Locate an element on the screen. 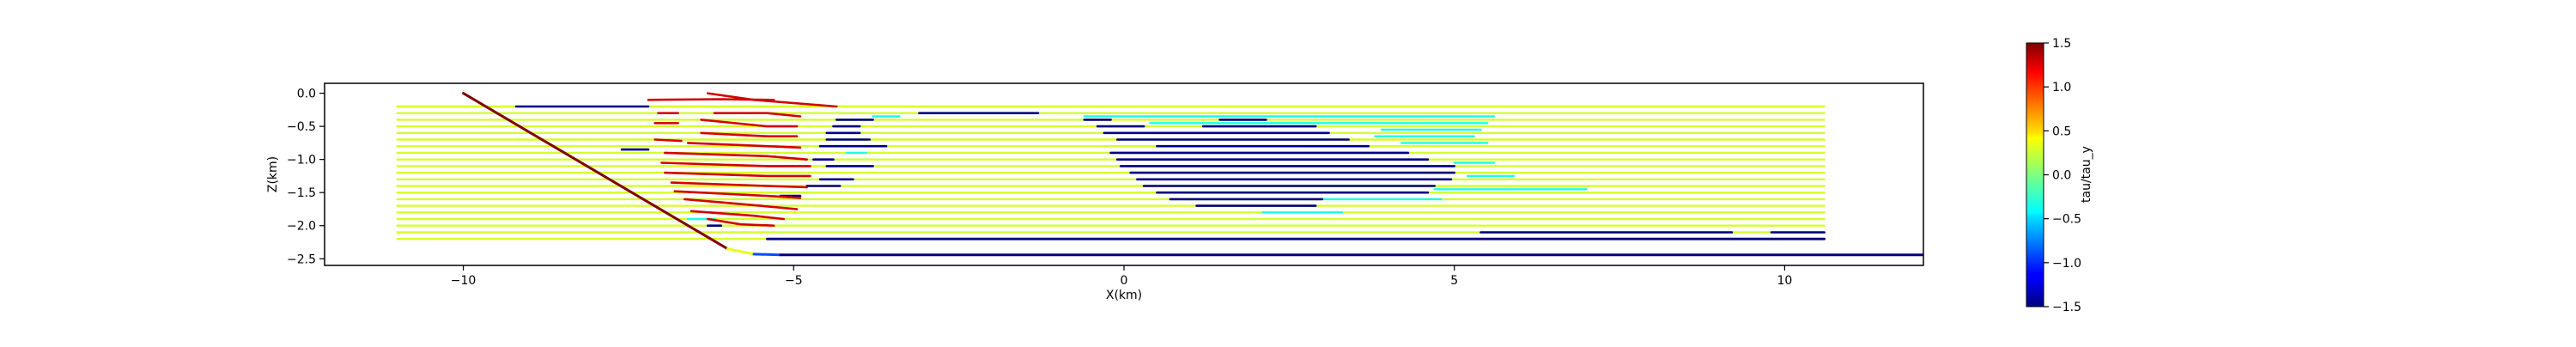  colorbar-tick-label: −1.0 is located at coordinates (2067, 264).